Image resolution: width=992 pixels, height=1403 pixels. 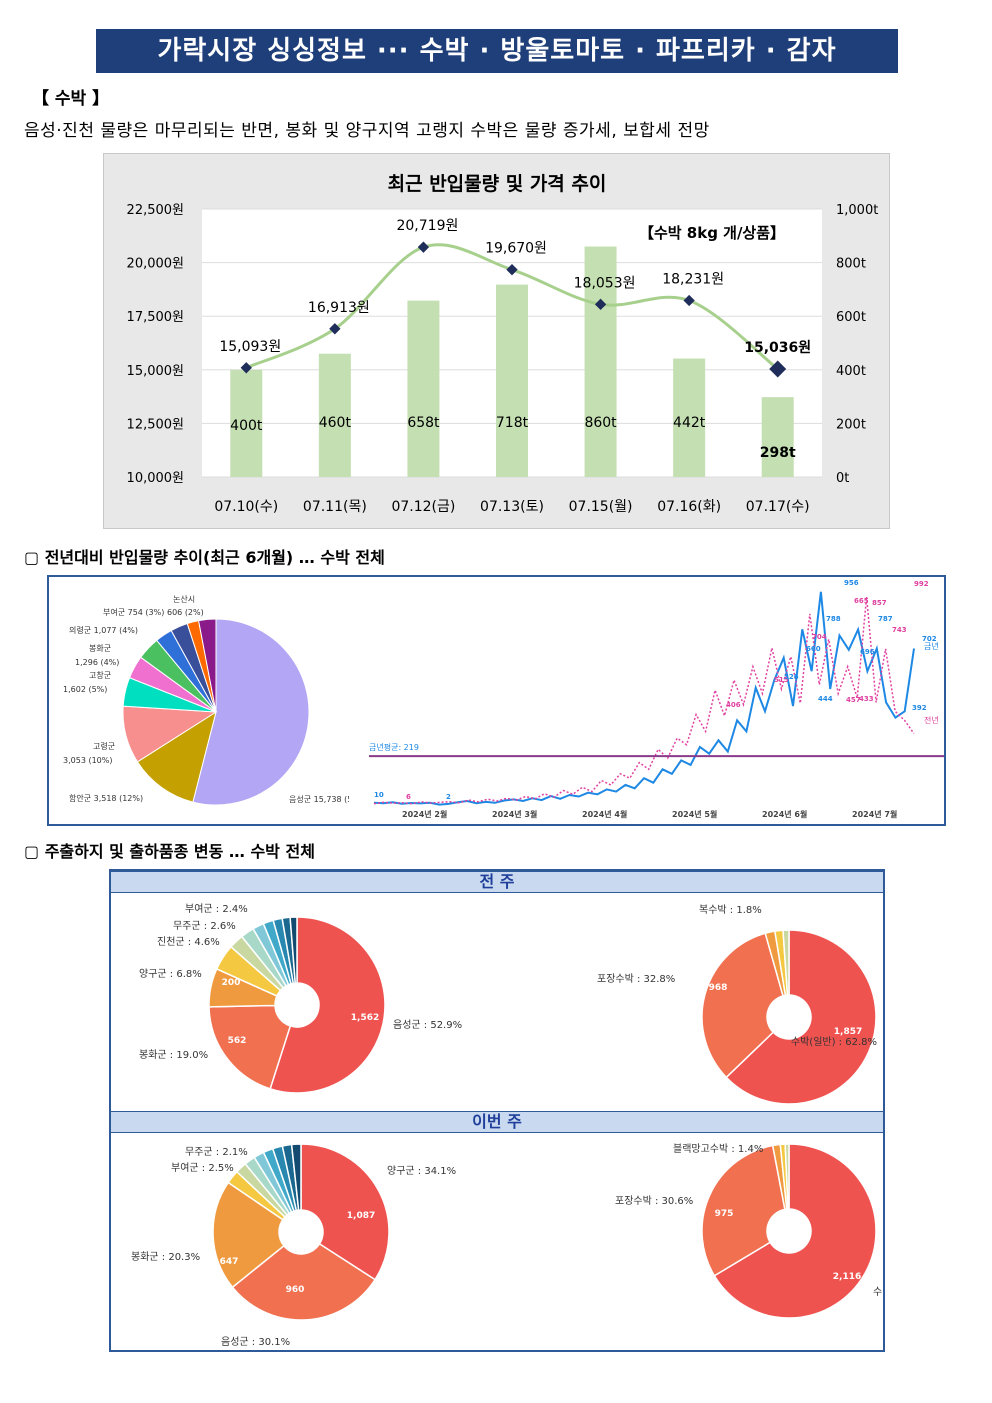 I want to click on donut-value: 2,116, so click(x=847, y=1277).